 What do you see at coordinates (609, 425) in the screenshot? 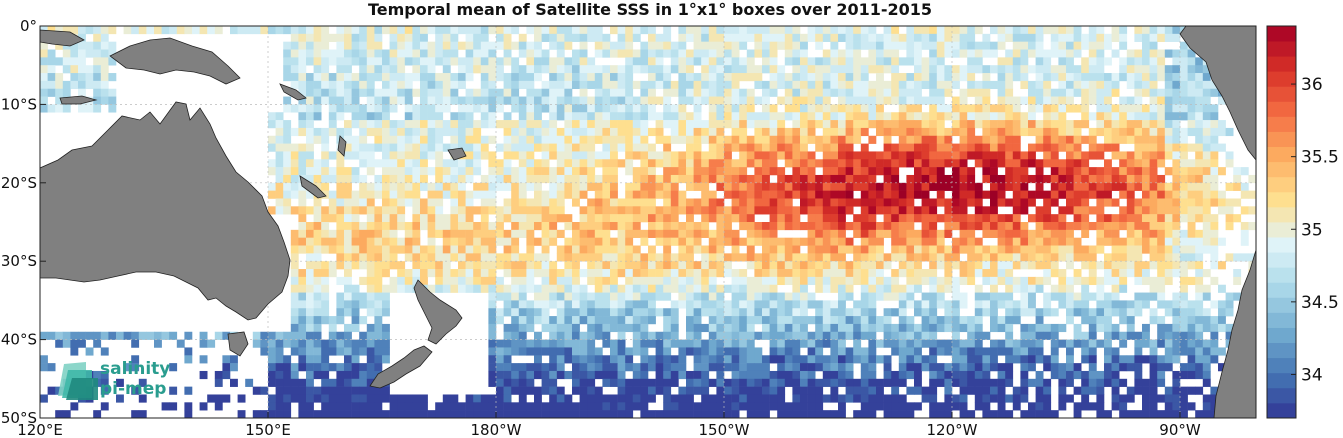
I see `longitude-ticks: 120°E 150°E 180°W 150°W 120°W 90°W` at bounding box center [609, 425].